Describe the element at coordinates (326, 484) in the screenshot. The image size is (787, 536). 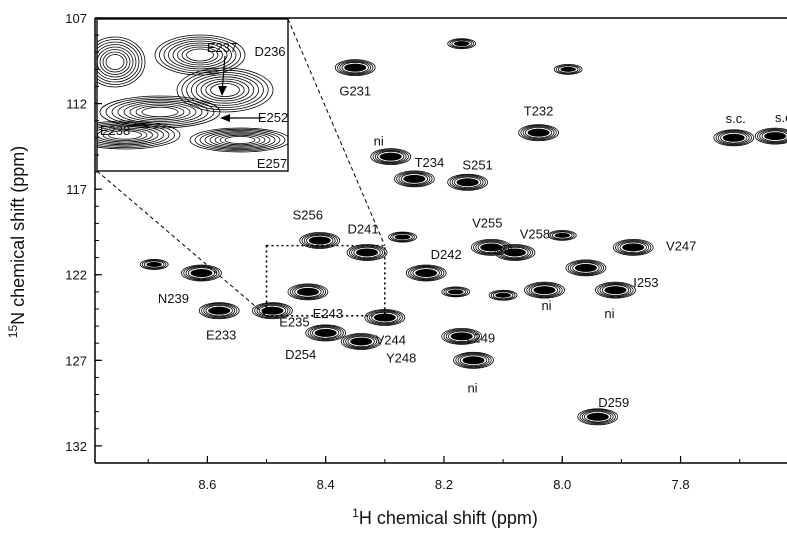
I see `x-tick-label: 8.4` at that location.